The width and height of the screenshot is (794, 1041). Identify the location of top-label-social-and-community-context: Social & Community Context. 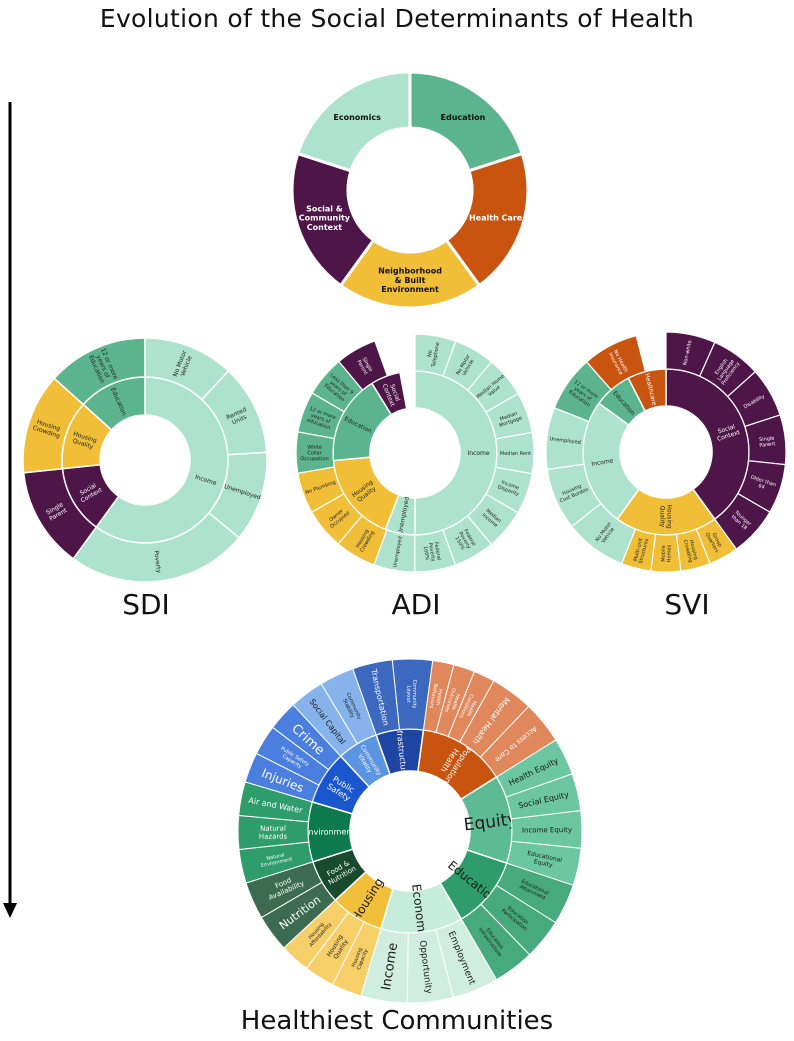
(325, 217).